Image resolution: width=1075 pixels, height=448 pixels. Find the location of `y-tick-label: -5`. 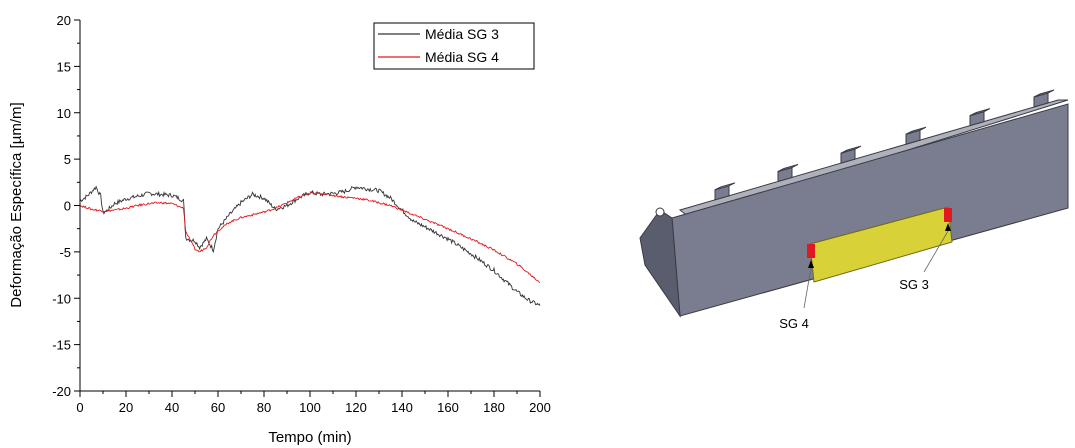

y-tick-label: -5 is located at coordinates (65, 252).